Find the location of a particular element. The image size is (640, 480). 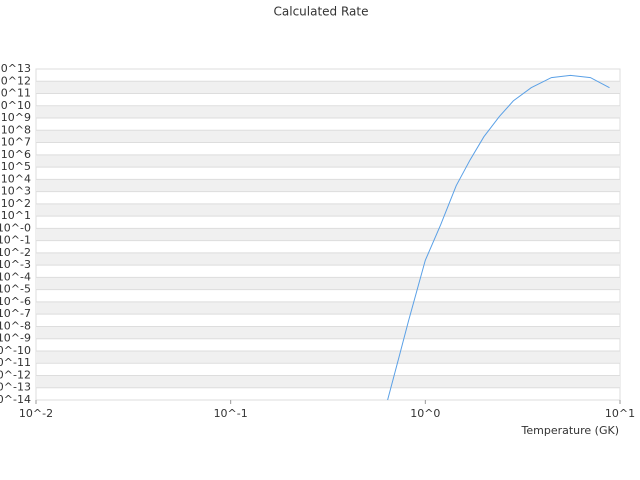

x-tick-label: 10^0 is located at coordinates (425, 413).